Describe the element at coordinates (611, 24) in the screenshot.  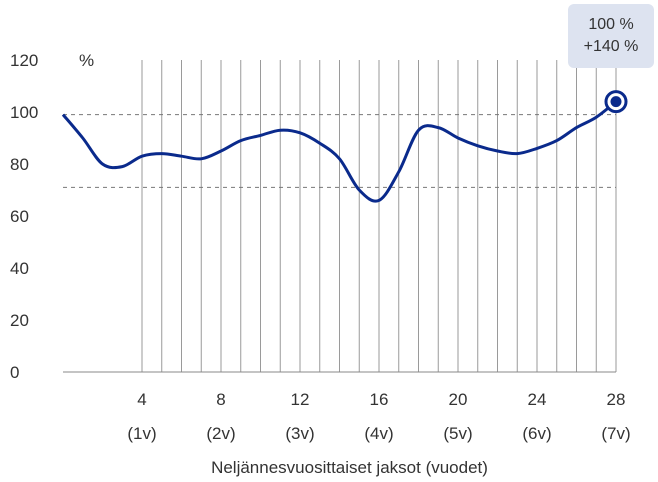
I see `annotation-line-1: 100 %` at that location.